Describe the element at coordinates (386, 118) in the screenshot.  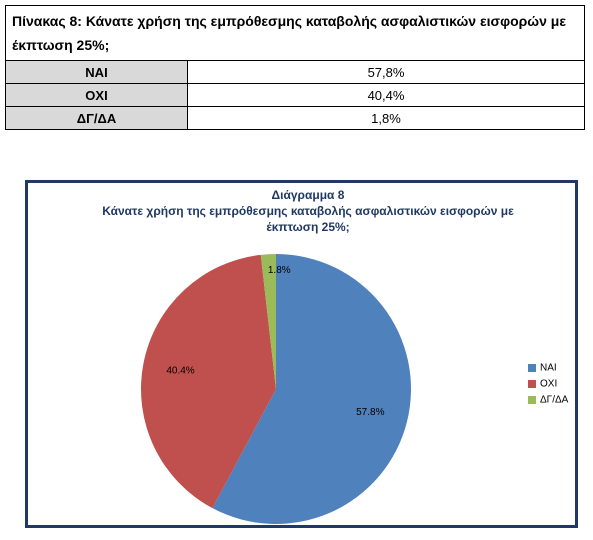
I see `row-value: 1,8%` at that location.